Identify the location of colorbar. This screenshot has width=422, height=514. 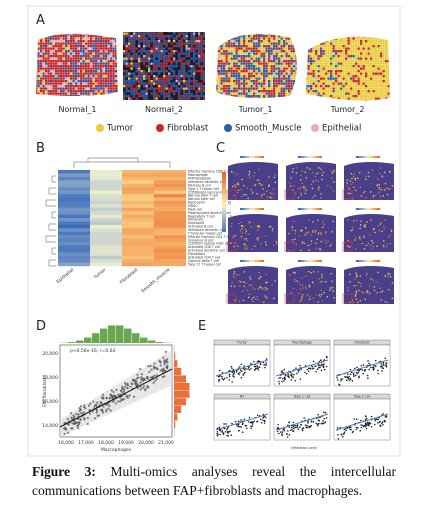
(224, 180).